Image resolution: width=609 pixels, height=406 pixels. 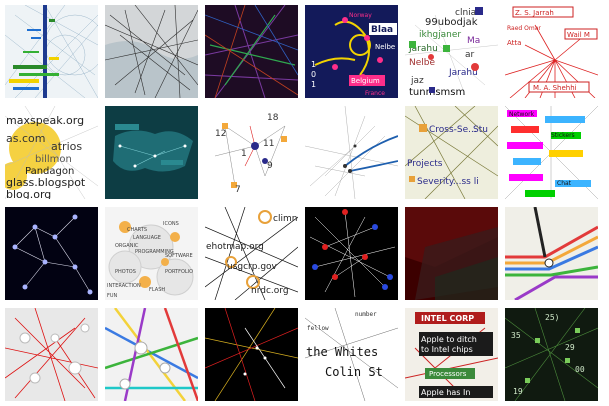 What do you see at coordinates (555, 88) in the screenshot?
I see `name-shehhi: M. A. Shehhi` at bounding box center [555, 88].